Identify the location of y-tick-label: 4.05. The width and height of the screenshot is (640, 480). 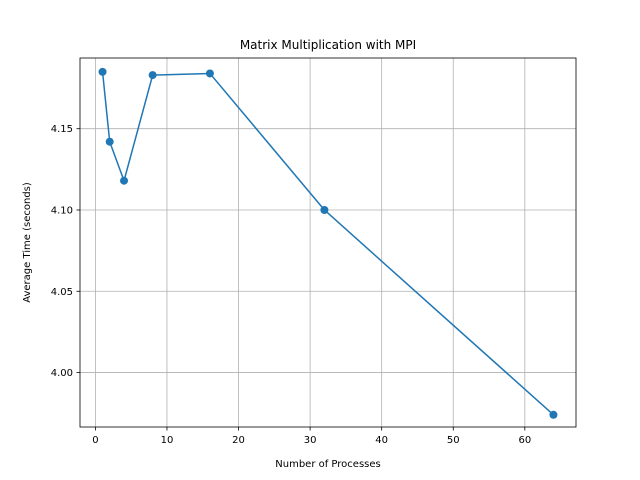
(62, 292).